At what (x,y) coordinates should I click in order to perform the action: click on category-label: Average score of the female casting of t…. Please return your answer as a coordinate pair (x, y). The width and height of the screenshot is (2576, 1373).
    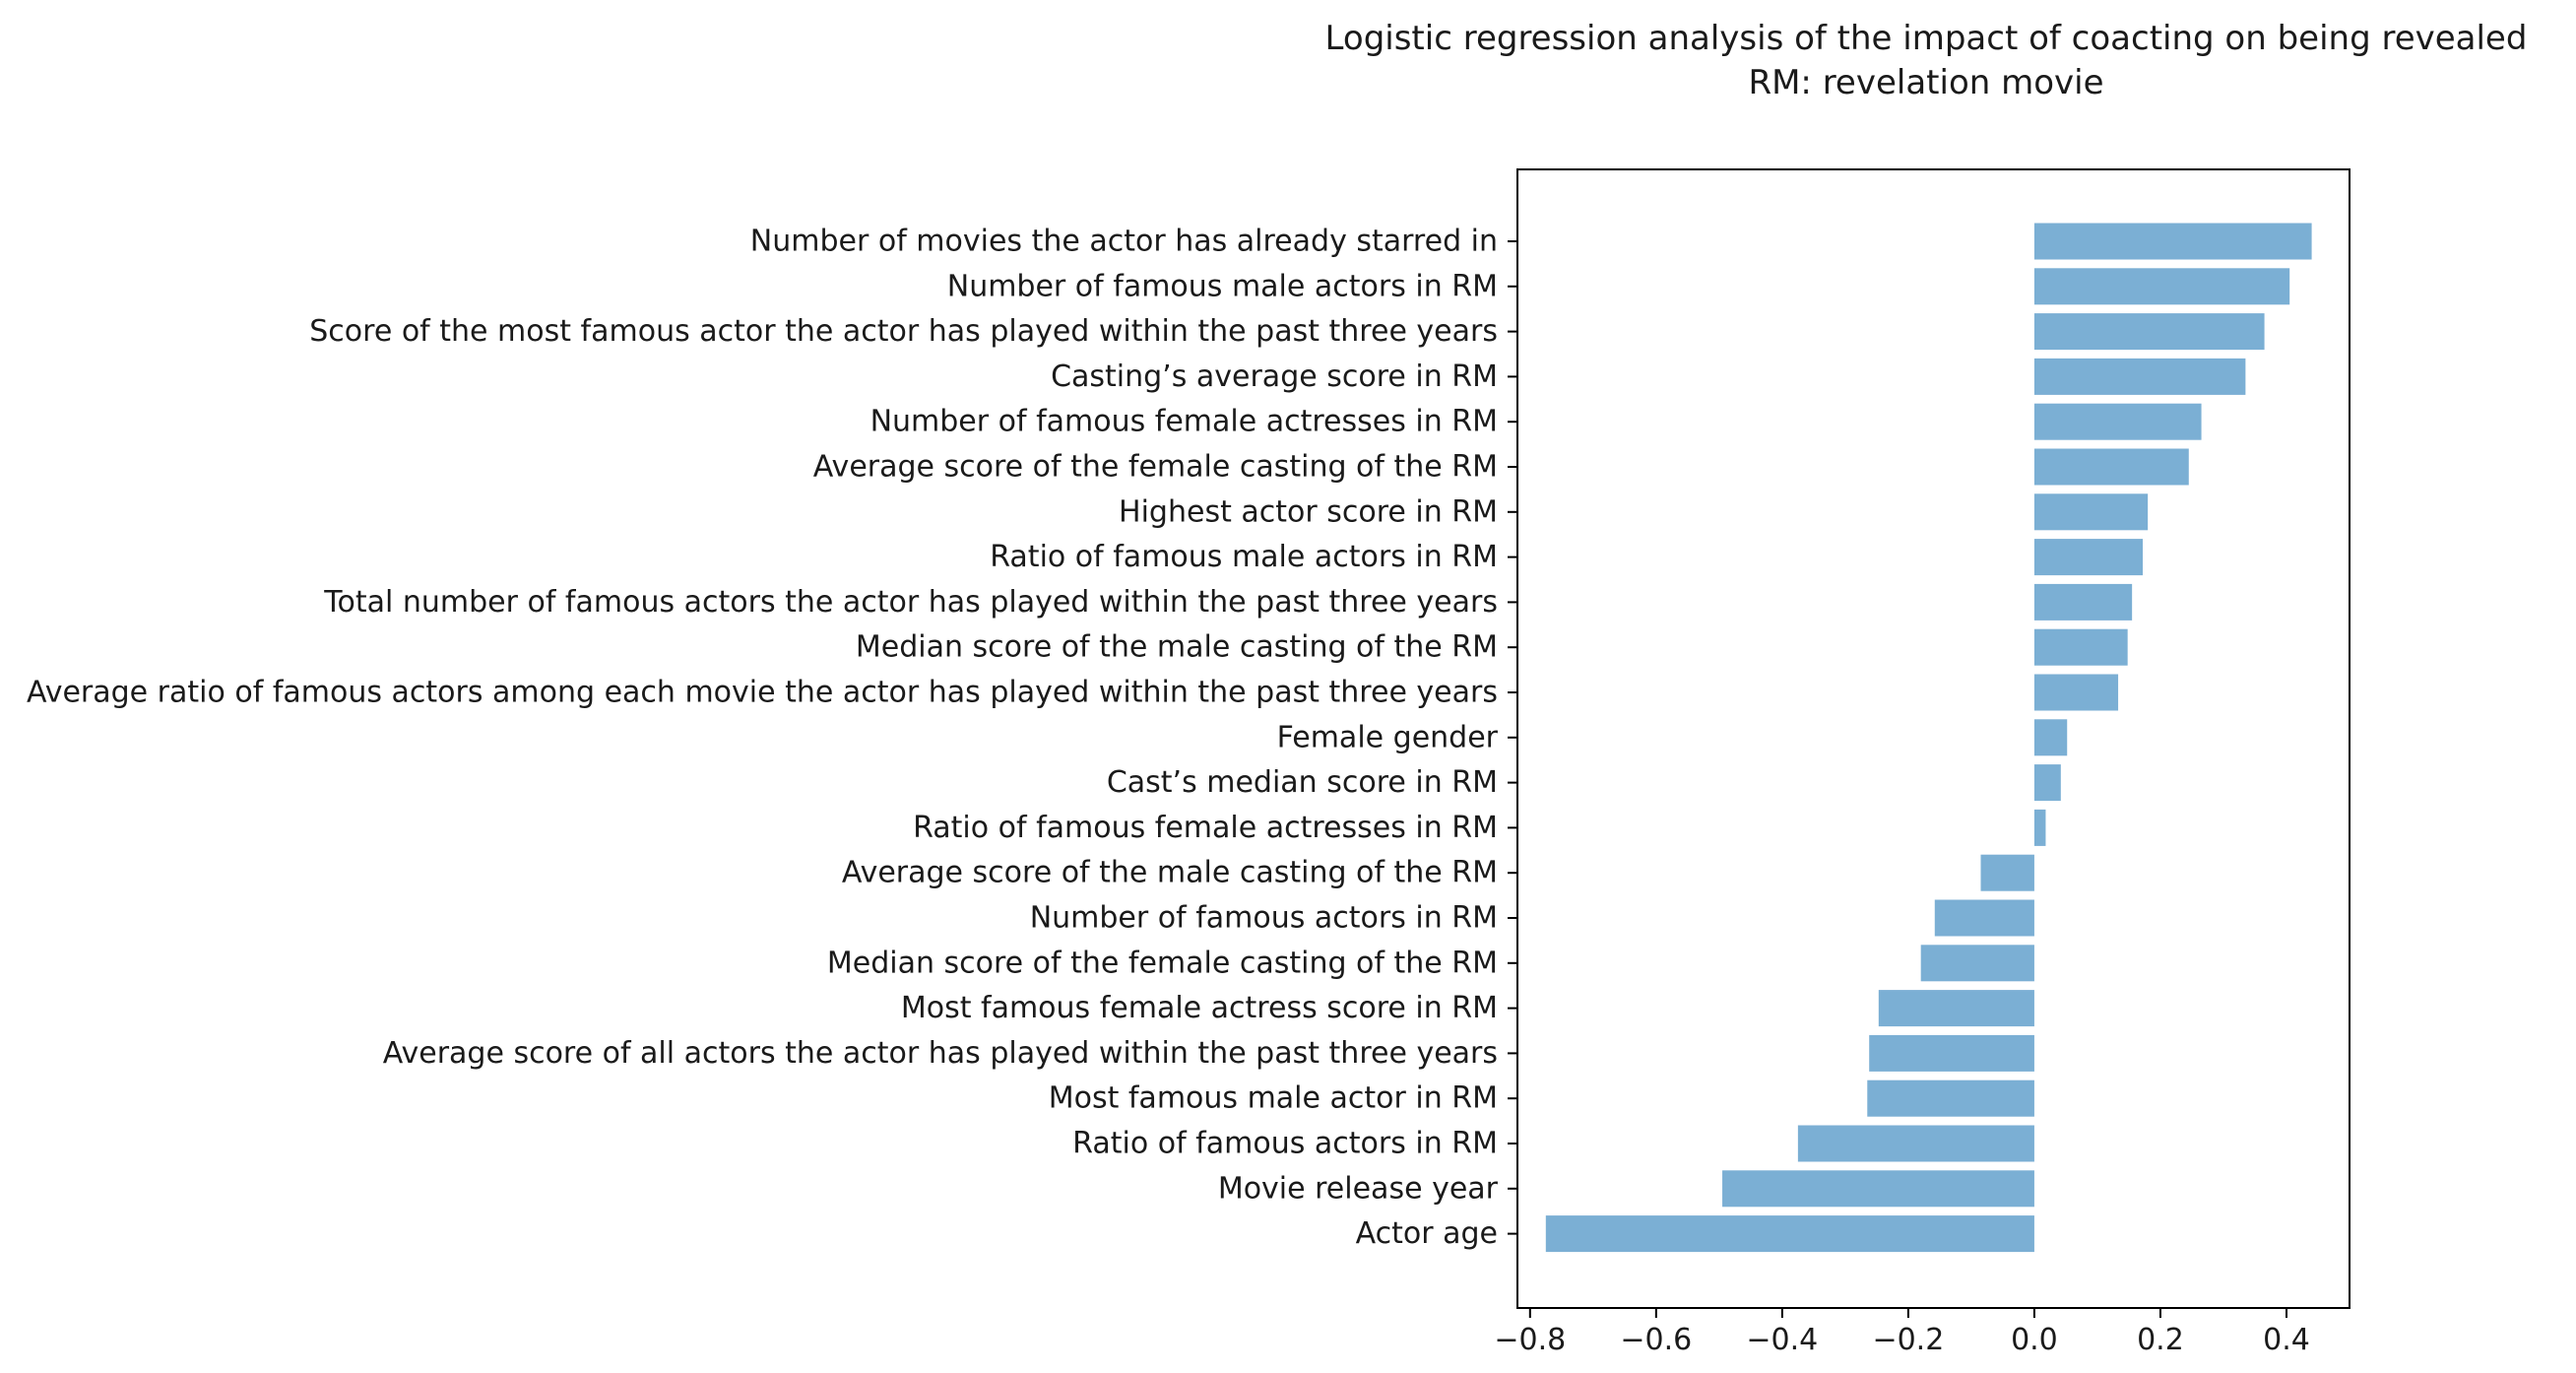
    Looking at the image, I should click on (1155, 468).